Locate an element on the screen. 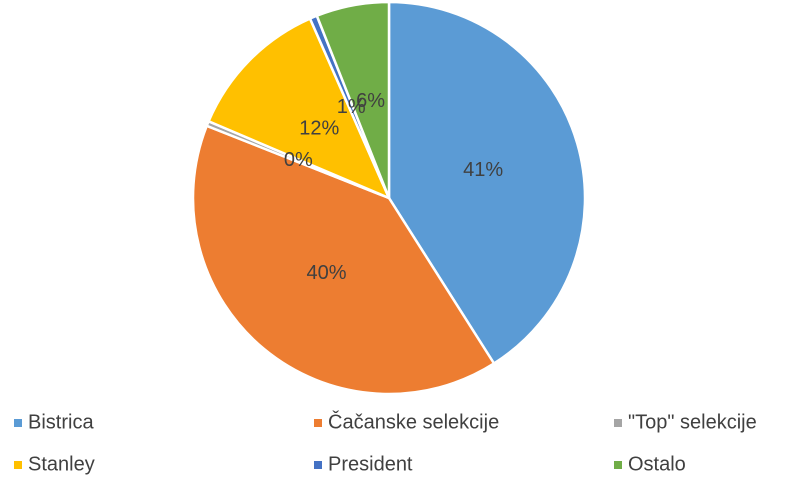 The image size is (806, 477). data-label: 6% is located at coordinates (370, 101).